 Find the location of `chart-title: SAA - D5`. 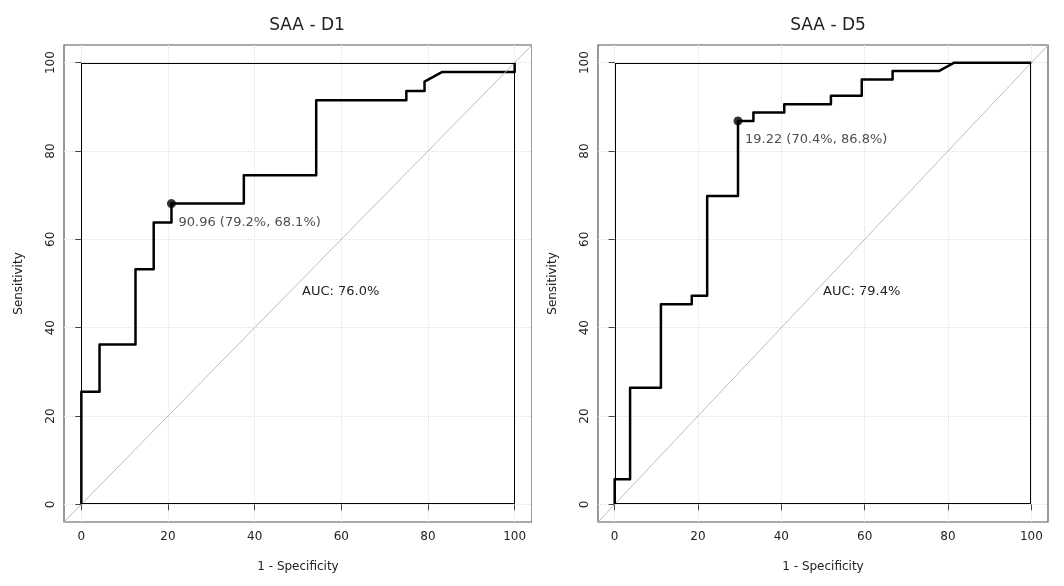

chart-title: SAA - D5 is located at coordinates (828, 23).